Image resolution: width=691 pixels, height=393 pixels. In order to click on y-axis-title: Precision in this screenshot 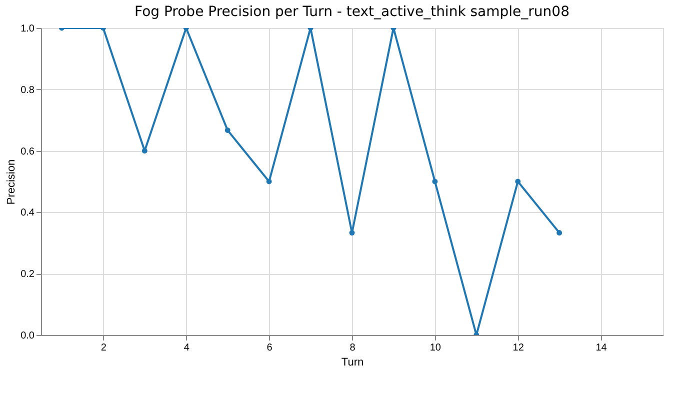, I will do `click(12, 182)`.